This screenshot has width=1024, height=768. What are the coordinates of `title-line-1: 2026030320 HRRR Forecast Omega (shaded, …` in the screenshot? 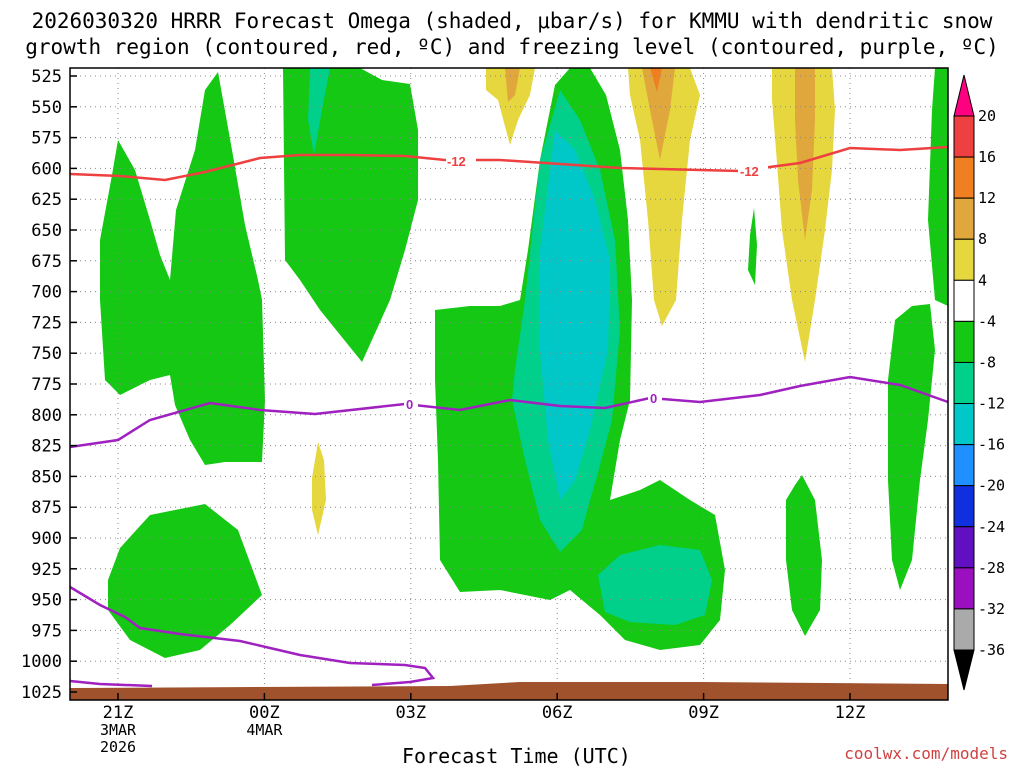 It's located at (512, 21).